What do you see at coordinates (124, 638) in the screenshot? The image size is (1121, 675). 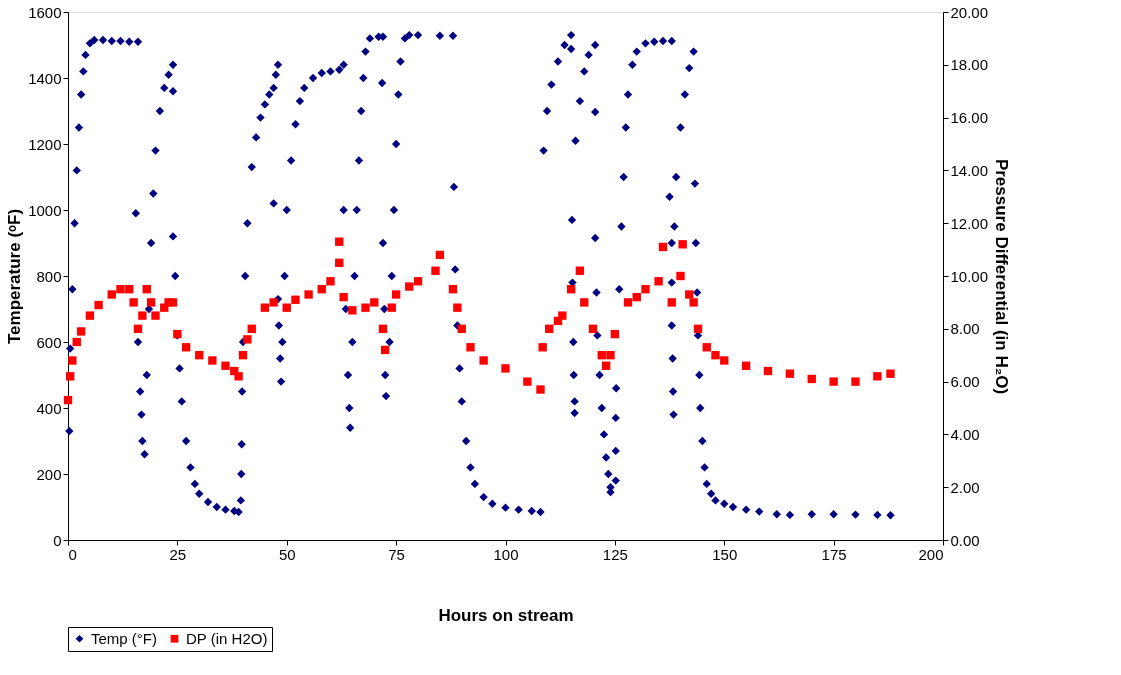 I see `legend-label: Temp (°F)` at bounding box center [124, 638].